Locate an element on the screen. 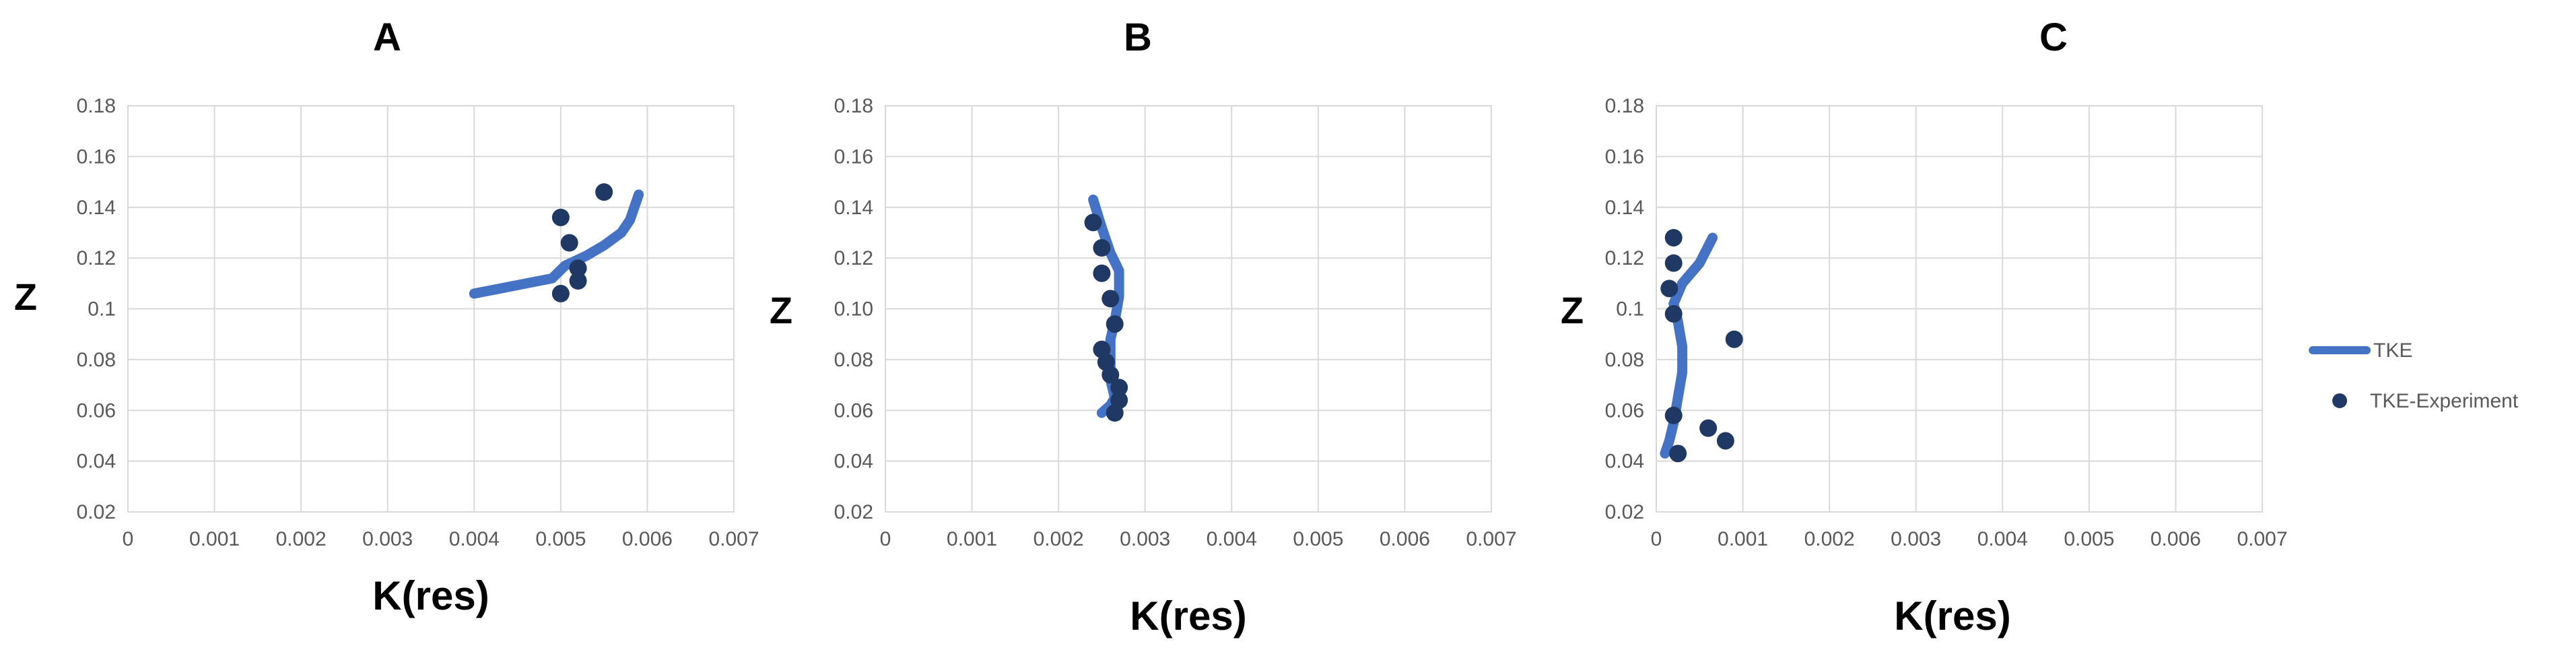  legend-label: TKE-Experiment is located at coordinates (2444, 401).